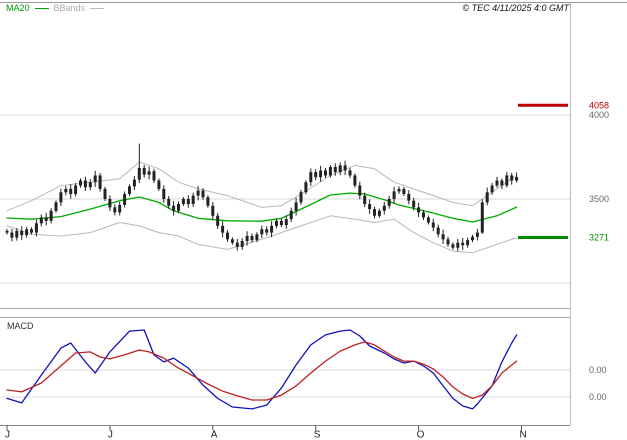 This screenshot has height=440, width=627. I want to click on month-tick-label: O, so click(421, 435).